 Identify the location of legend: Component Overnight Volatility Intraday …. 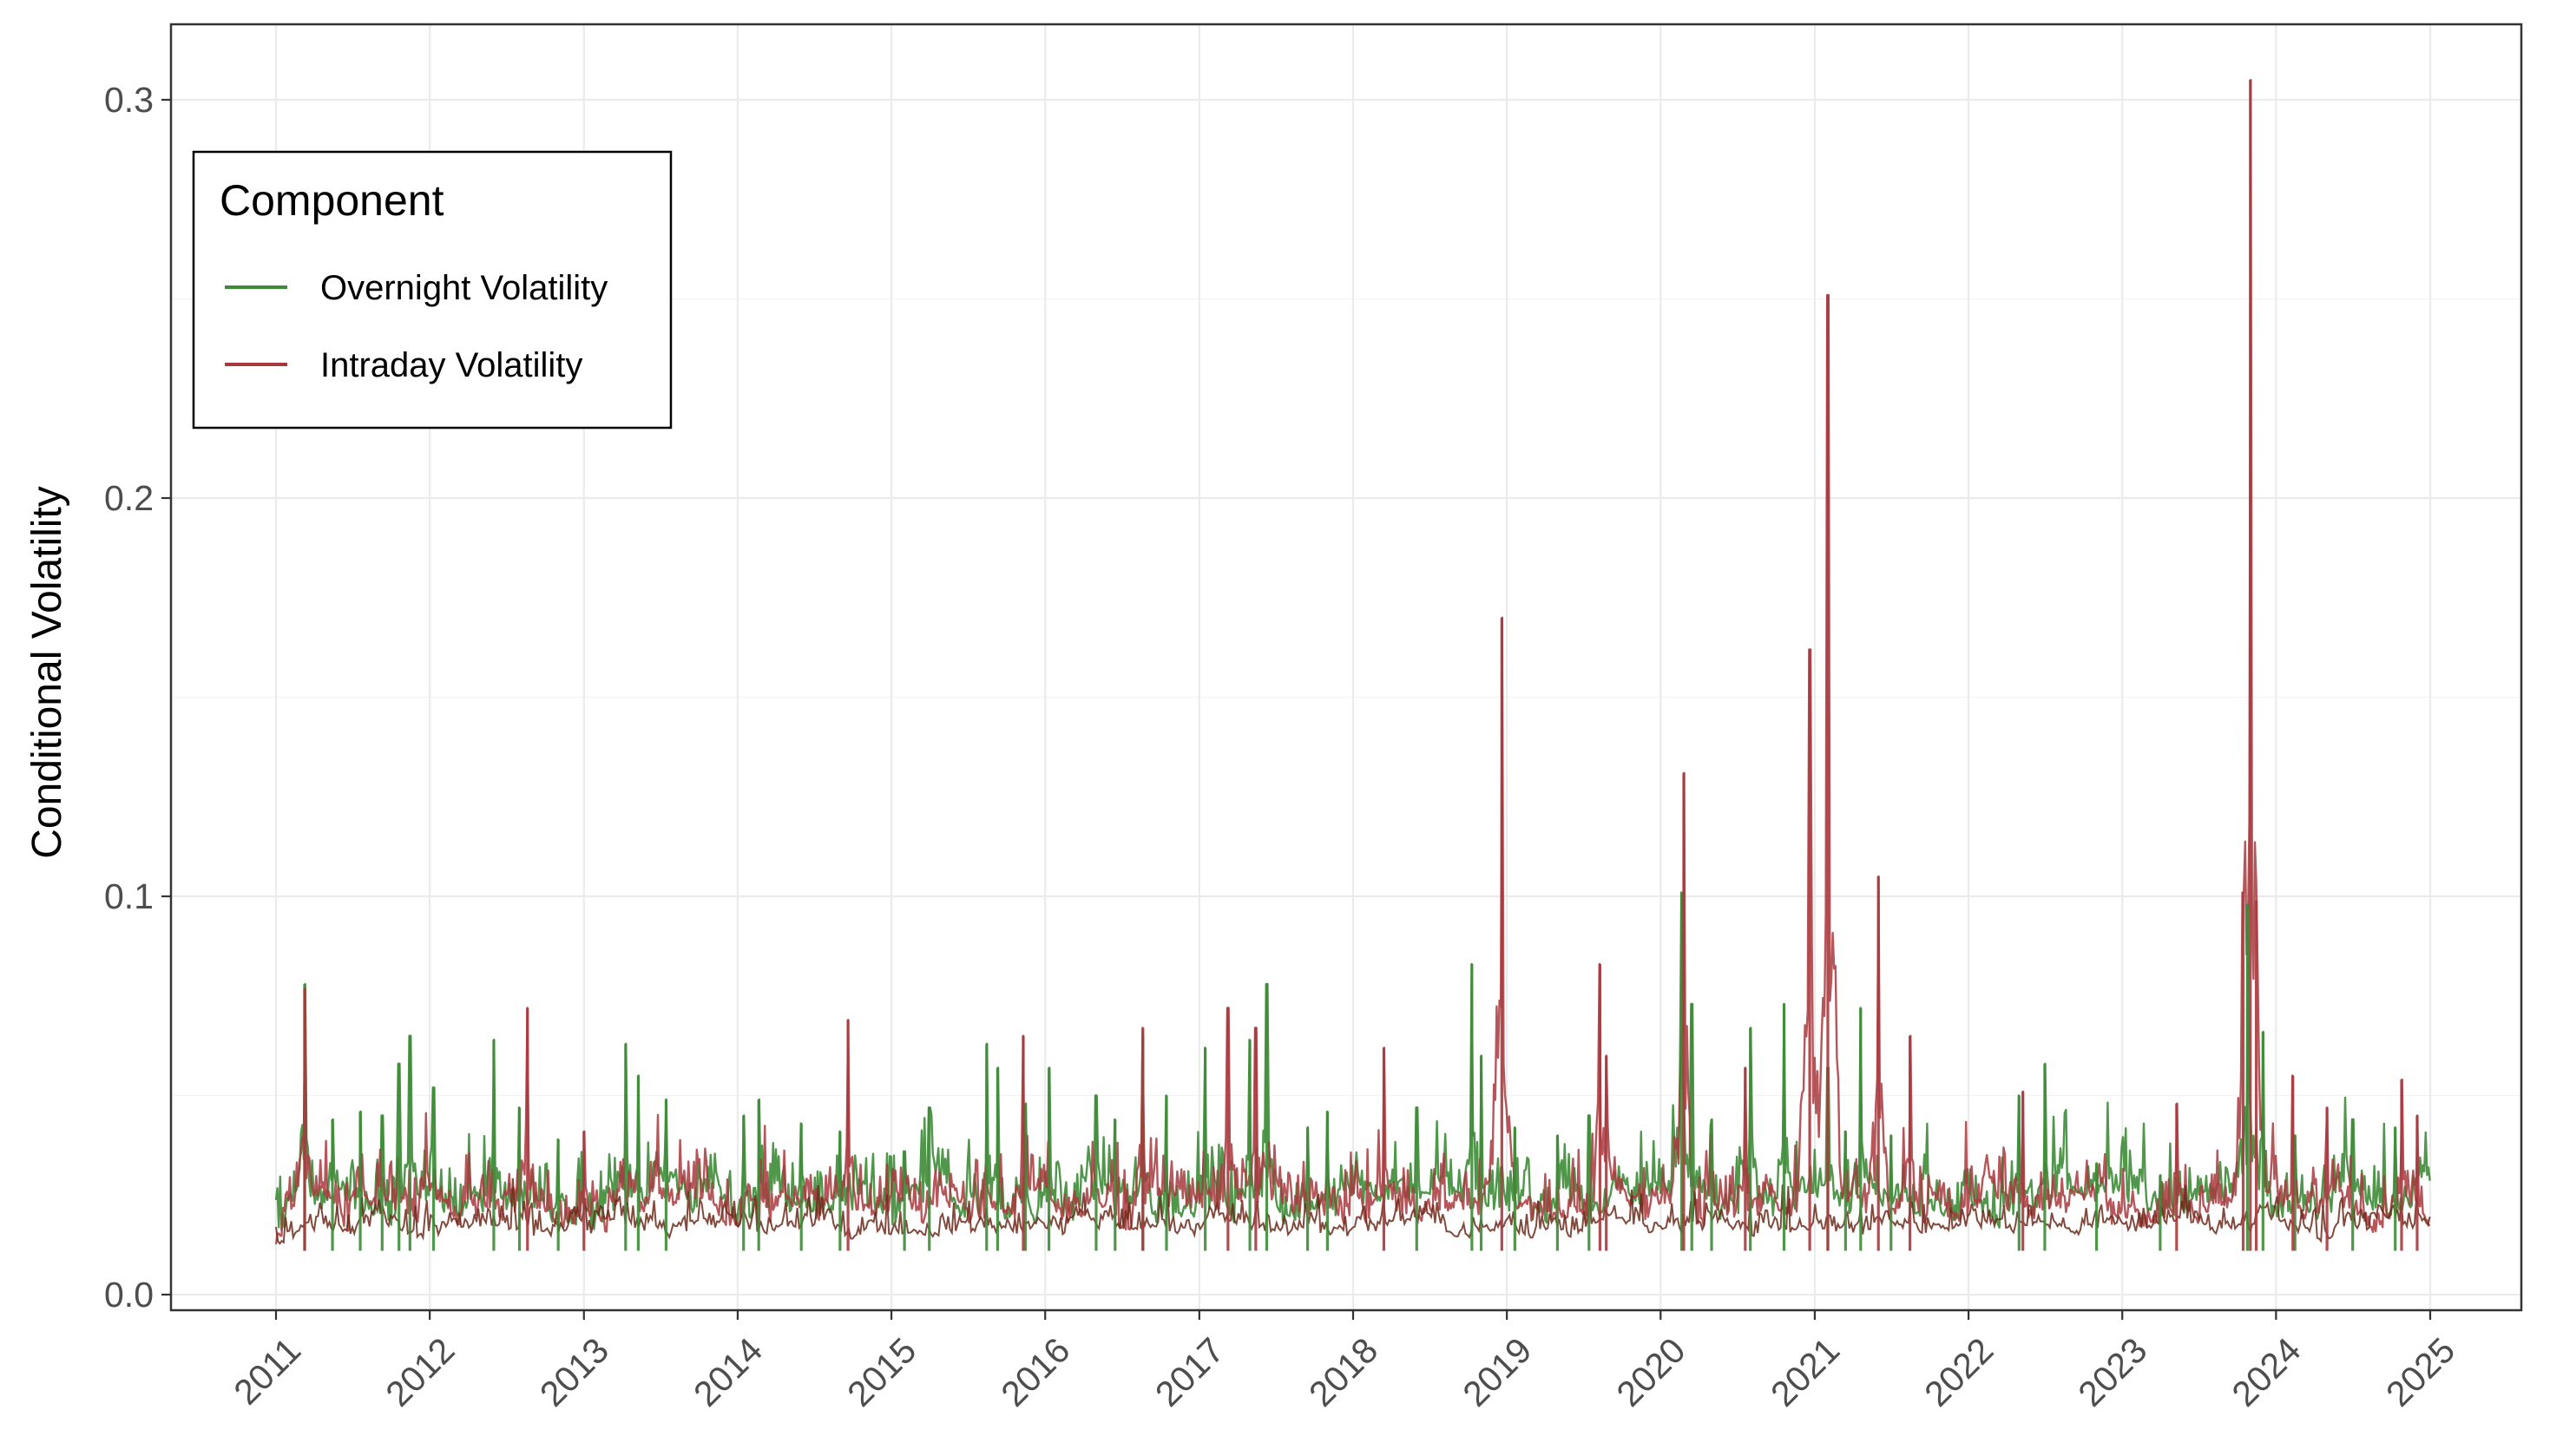
(432, 290).